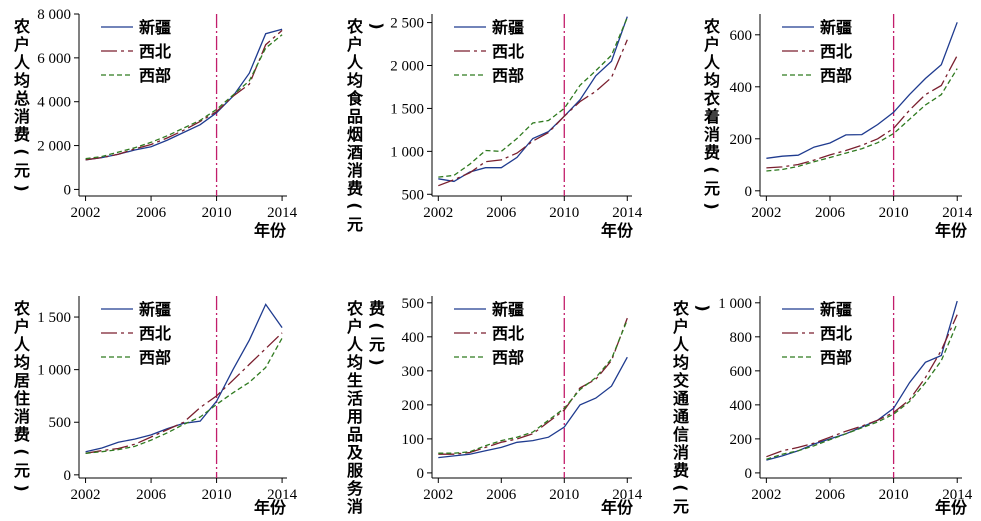 The height and width of the screenshot is (521, 981). Describe the element at coordinates (54, 147) in the screenshot. I see `y-tick-label: 2 000` at that location.